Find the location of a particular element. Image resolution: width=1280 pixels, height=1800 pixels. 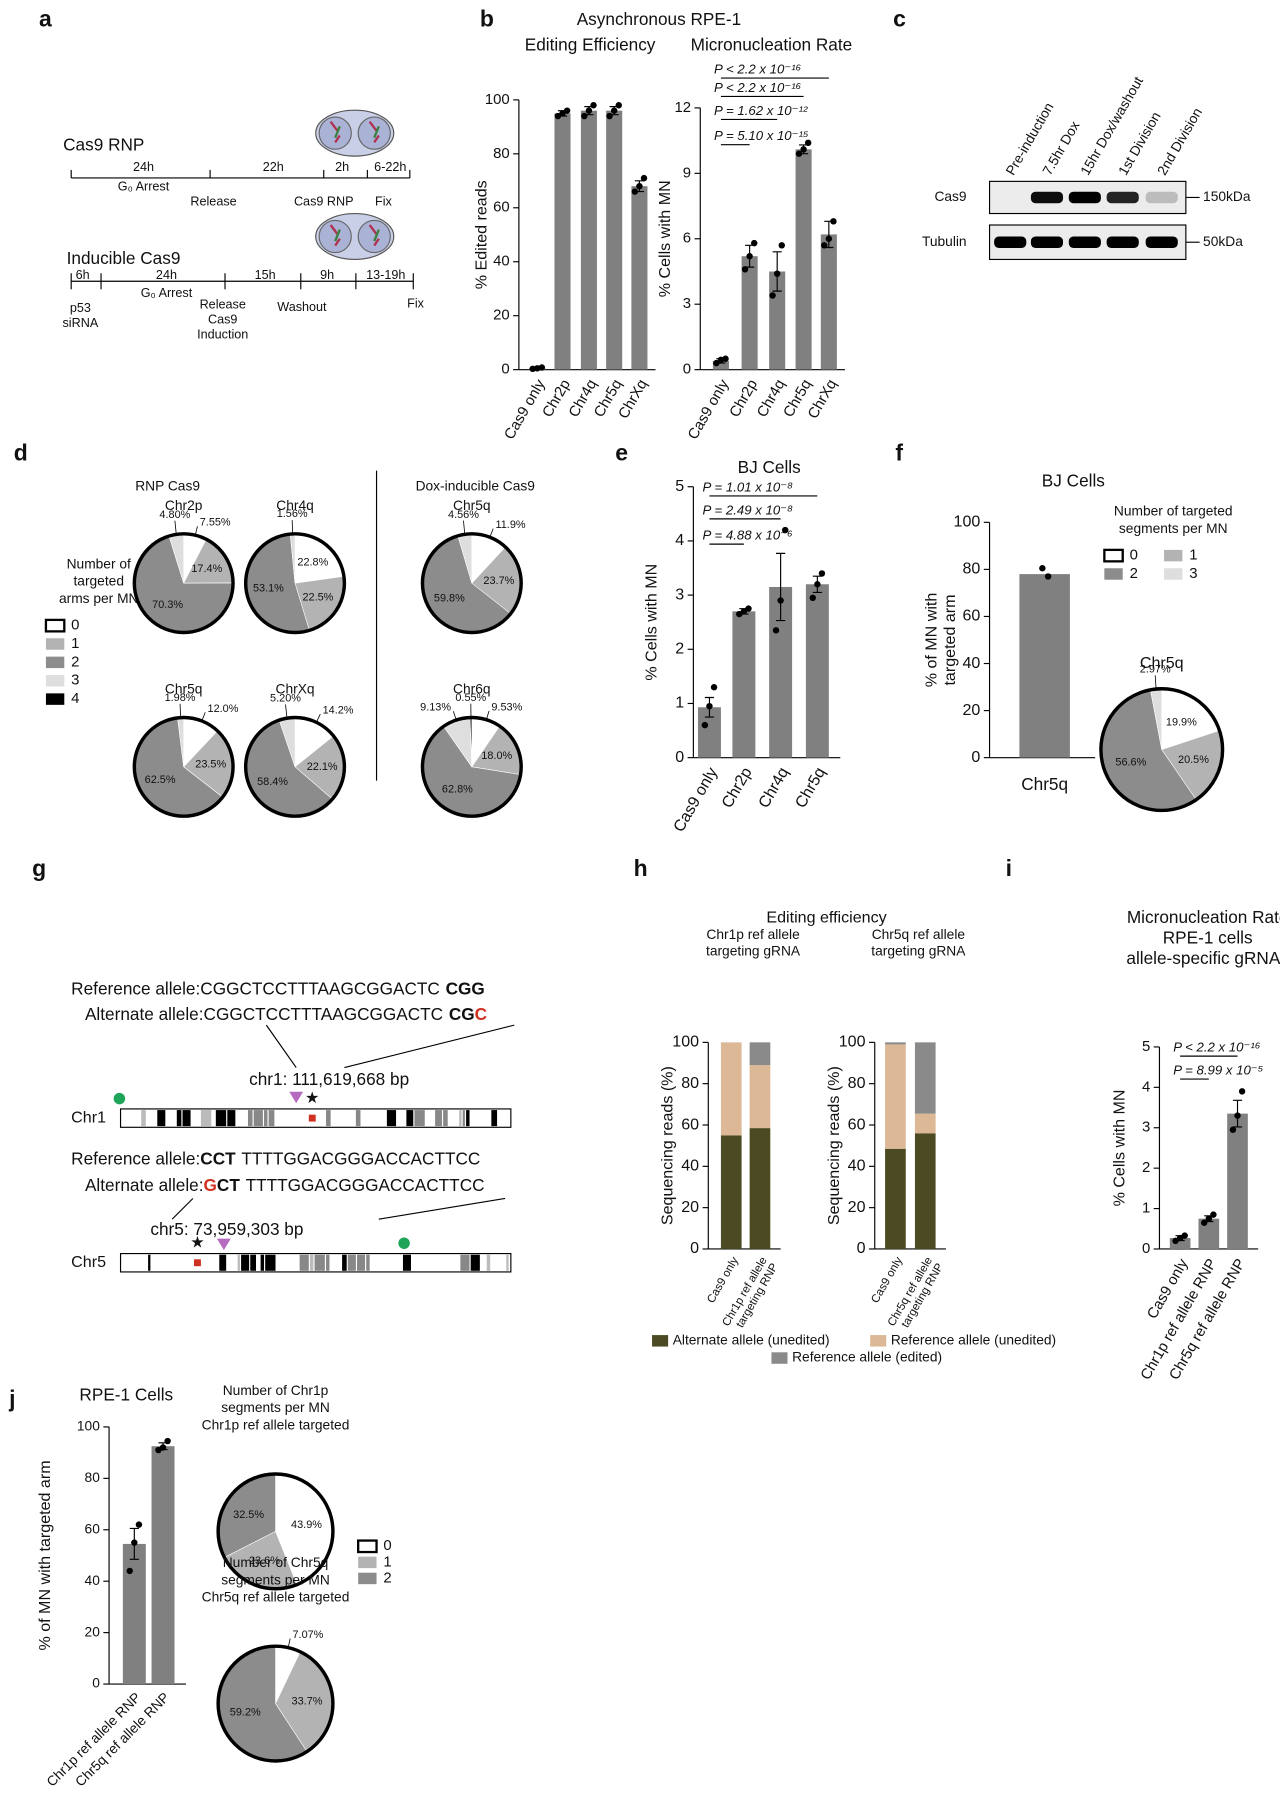

x-label-group: Chr2p is located at coordinates (736, 787).